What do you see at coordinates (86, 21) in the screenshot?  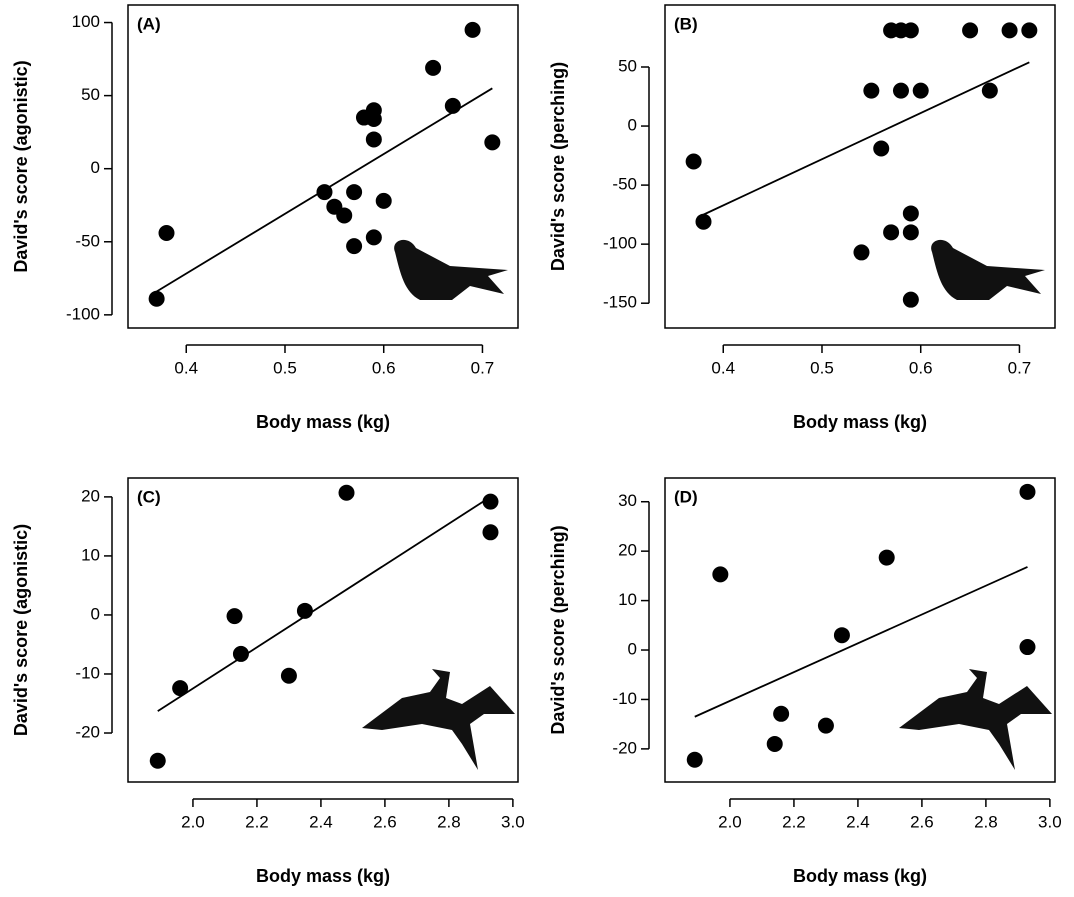 I see `y-tick-label: 100` at bounding box center [86, 21].